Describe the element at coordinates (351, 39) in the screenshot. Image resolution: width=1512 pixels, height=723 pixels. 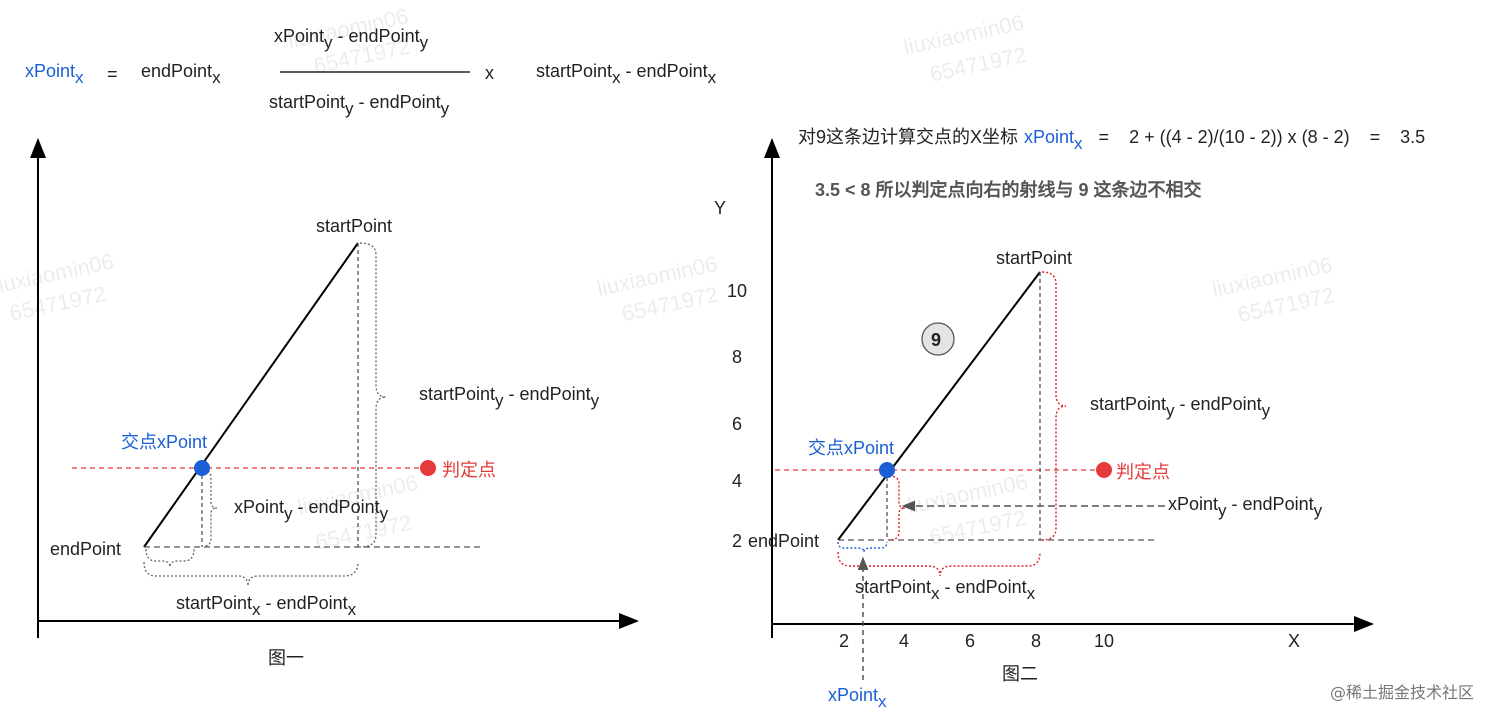
I see `formula-numerator: xPointy - endPointy` at that location.